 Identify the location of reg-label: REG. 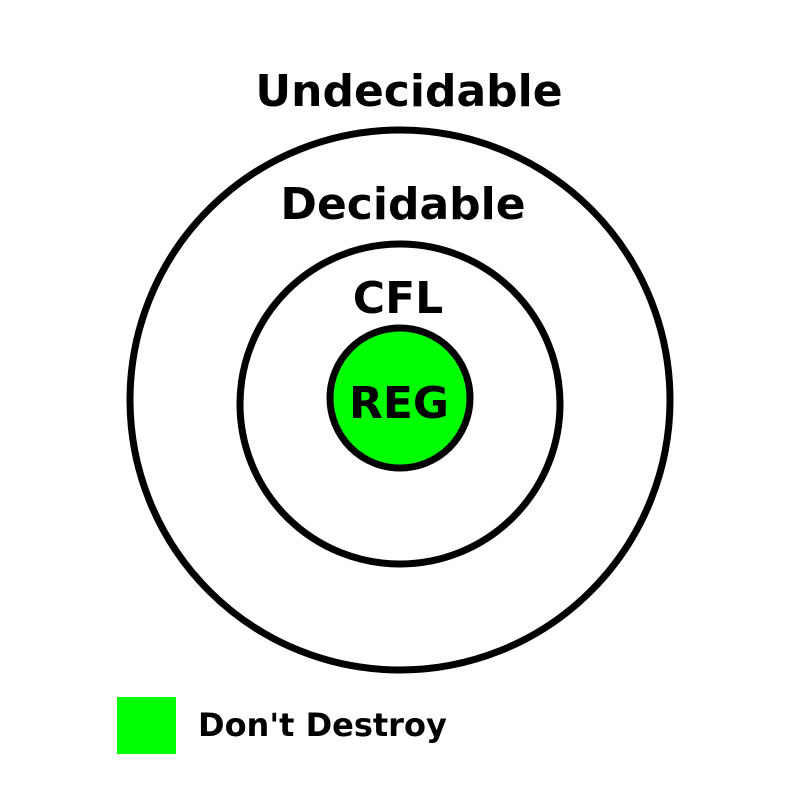
(399, 403).